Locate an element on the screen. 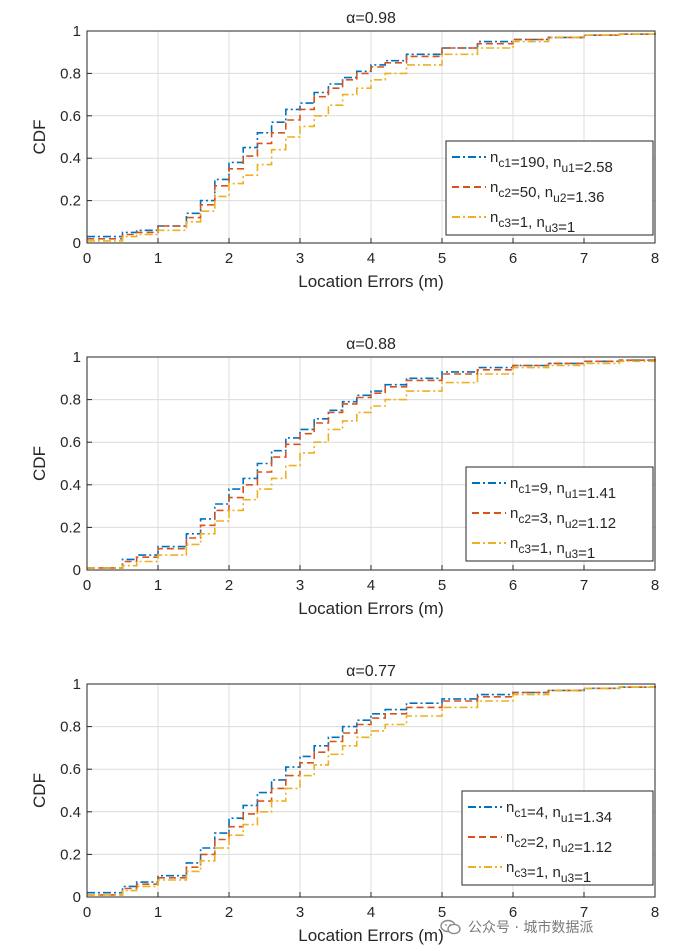 This screenshot has width=695, height=952. wechat-watermark: 公众号 · 城市数据派 is located at coordinates (565, 927).